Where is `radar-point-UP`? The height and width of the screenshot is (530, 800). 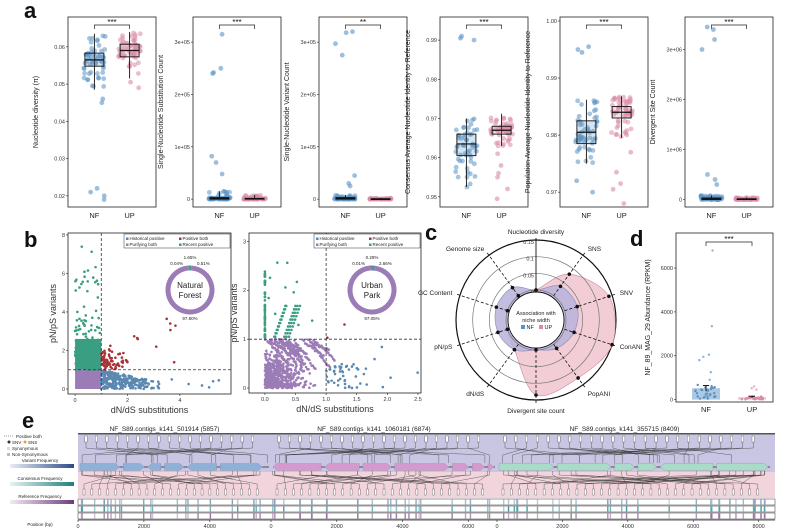
radar-point-UP is located at coordinates (507, 329).